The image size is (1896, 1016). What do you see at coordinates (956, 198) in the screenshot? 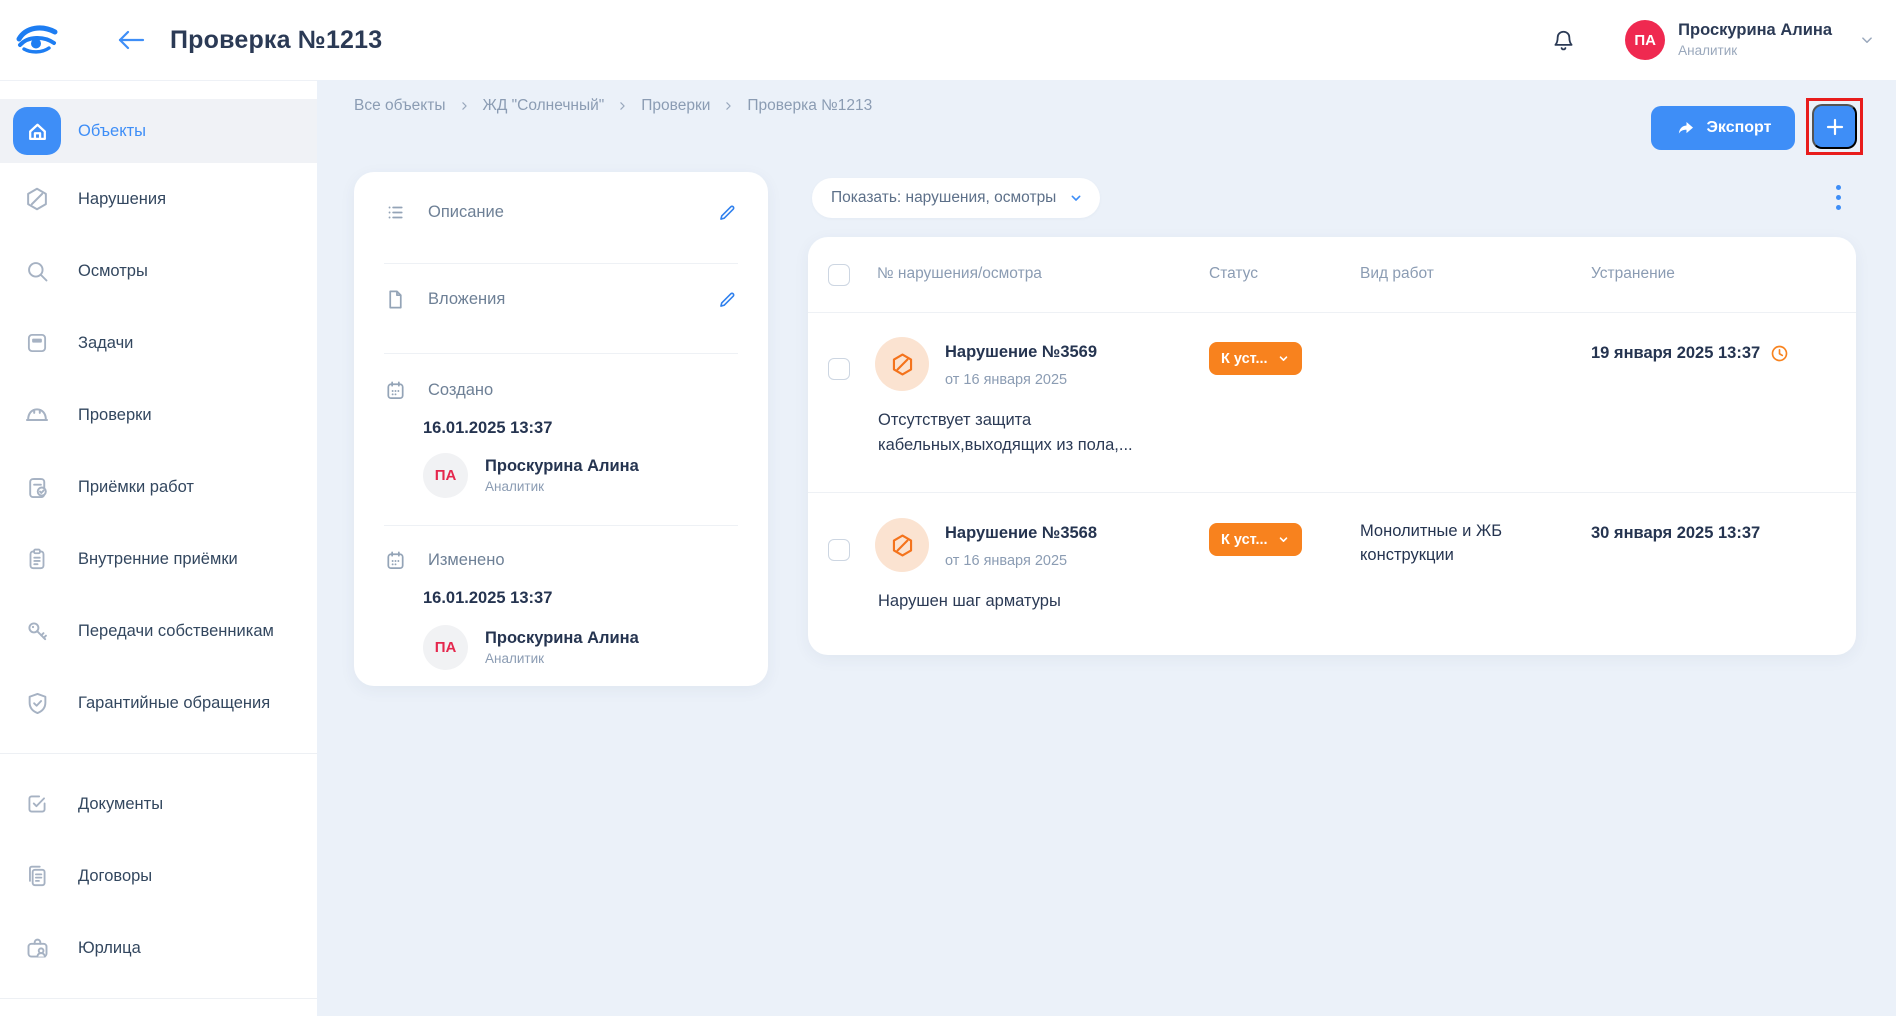
I see `show-filter-dropdown: Показать: нарушения, осмотры` at bounding box center [956, 198].